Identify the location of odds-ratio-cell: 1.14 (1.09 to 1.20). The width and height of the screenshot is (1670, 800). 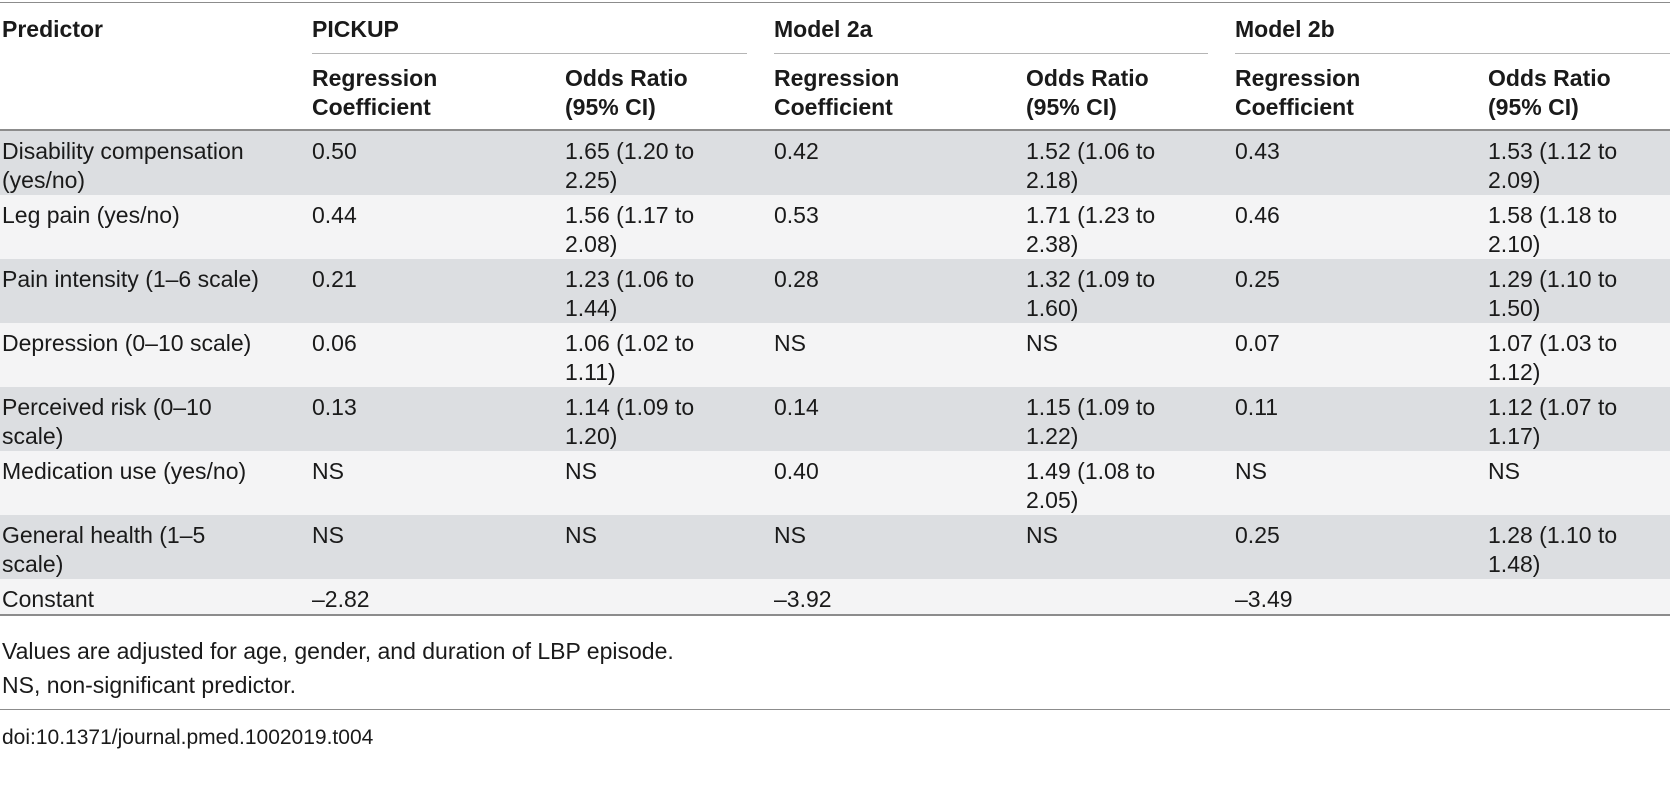
(669, 419).